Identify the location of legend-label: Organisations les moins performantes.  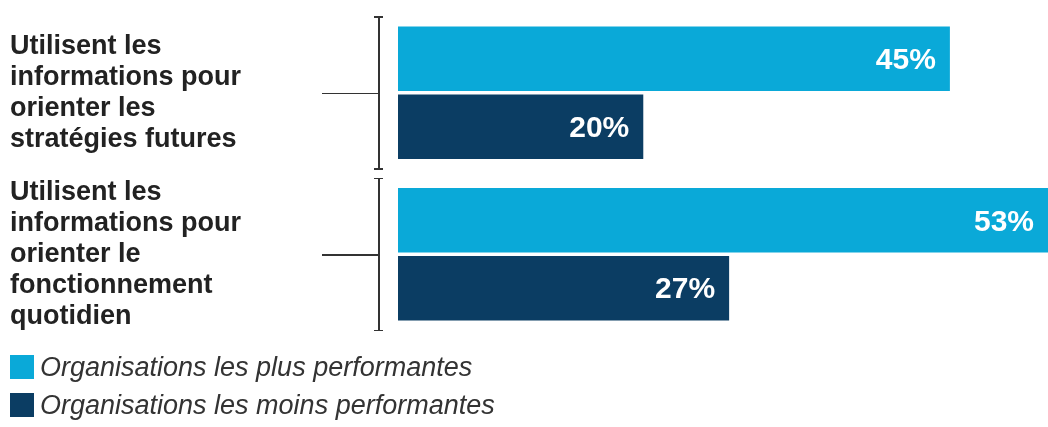
(267, 405).